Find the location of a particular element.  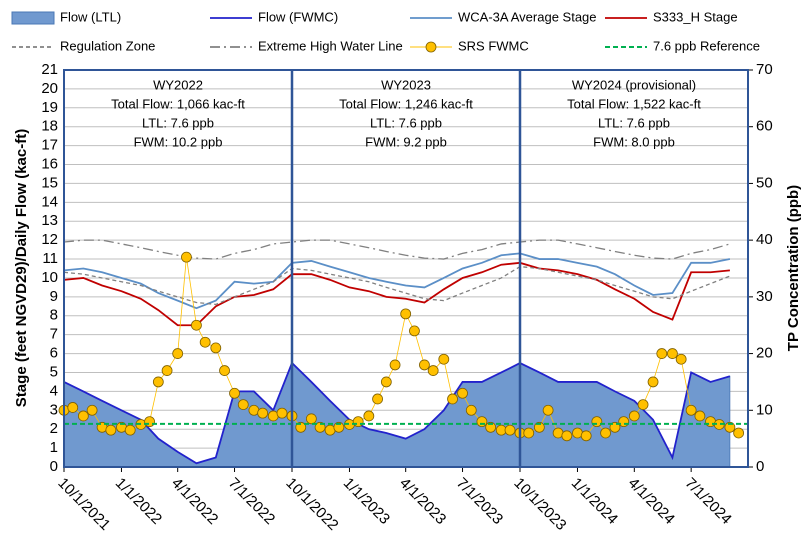

y-tick-label: 11 is located at coordinates (50, 258).